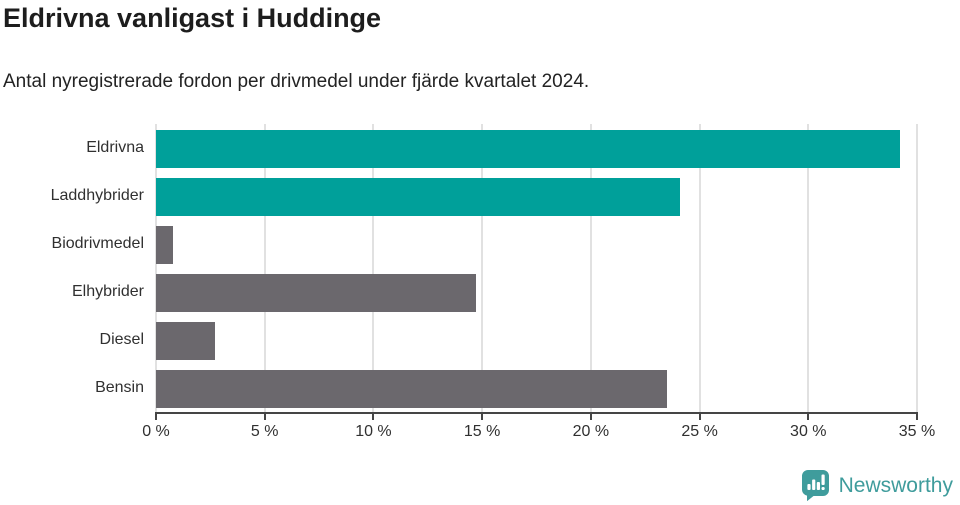 This screenshot has height=505, width=960. What do you see at coordinates (482, 431) in the screenshot?
I see `x-tick-label: 15 %` at bounding box center [482, 431].